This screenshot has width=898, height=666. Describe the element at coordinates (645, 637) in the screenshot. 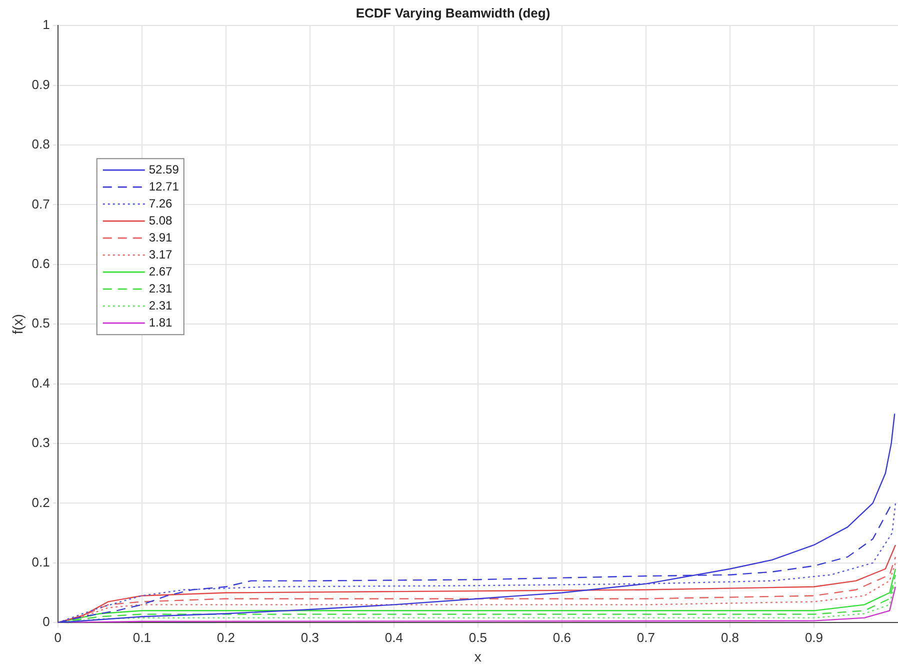

I see `x-tick-label: 0.7` at that location.